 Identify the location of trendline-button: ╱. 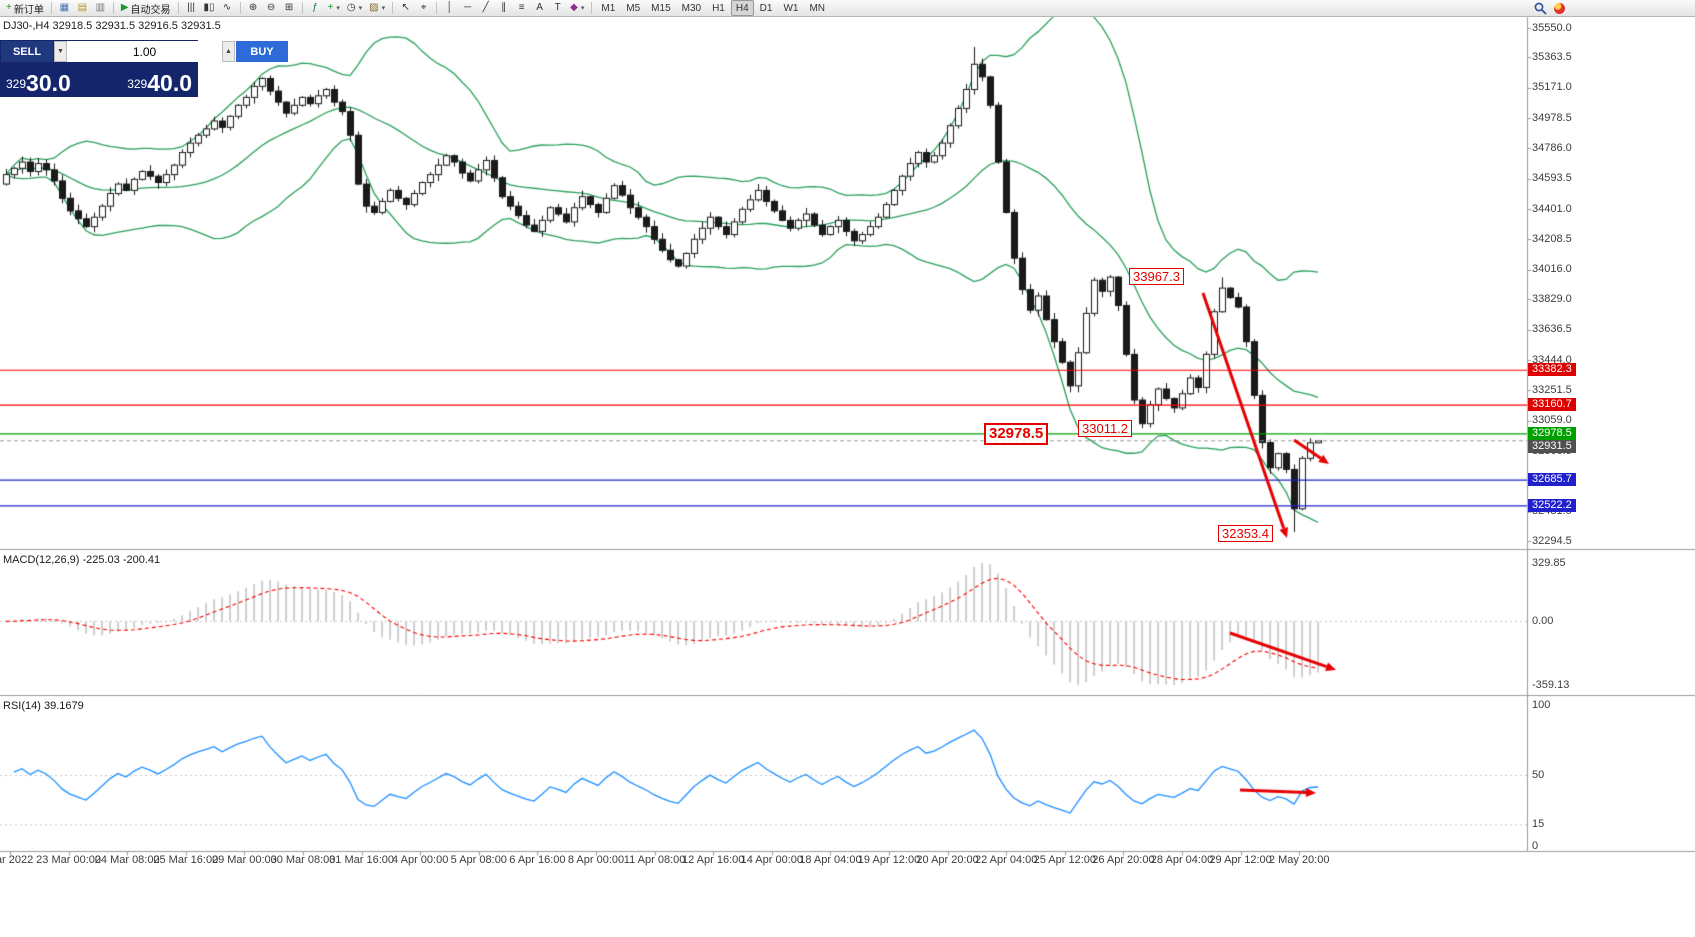
(485, 8).